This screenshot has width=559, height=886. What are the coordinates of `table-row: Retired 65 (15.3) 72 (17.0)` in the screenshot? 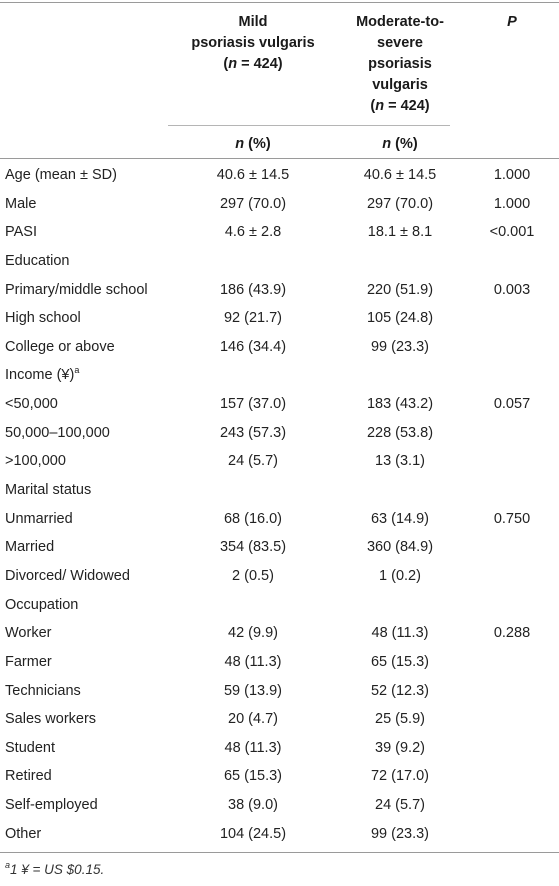 It's located at (279, 776).